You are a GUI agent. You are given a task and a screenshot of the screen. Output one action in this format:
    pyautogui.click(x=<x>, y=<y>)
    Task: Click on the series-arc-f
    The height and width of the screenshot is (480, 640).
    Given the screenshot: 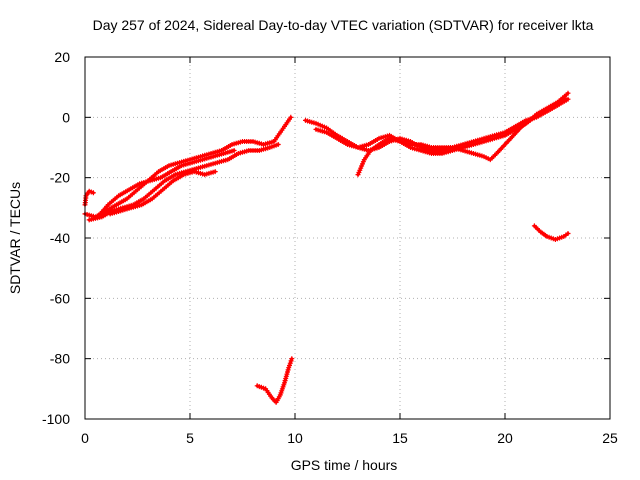 What is the action you would take?
    pyautogui.click(x=437, y=124)
    